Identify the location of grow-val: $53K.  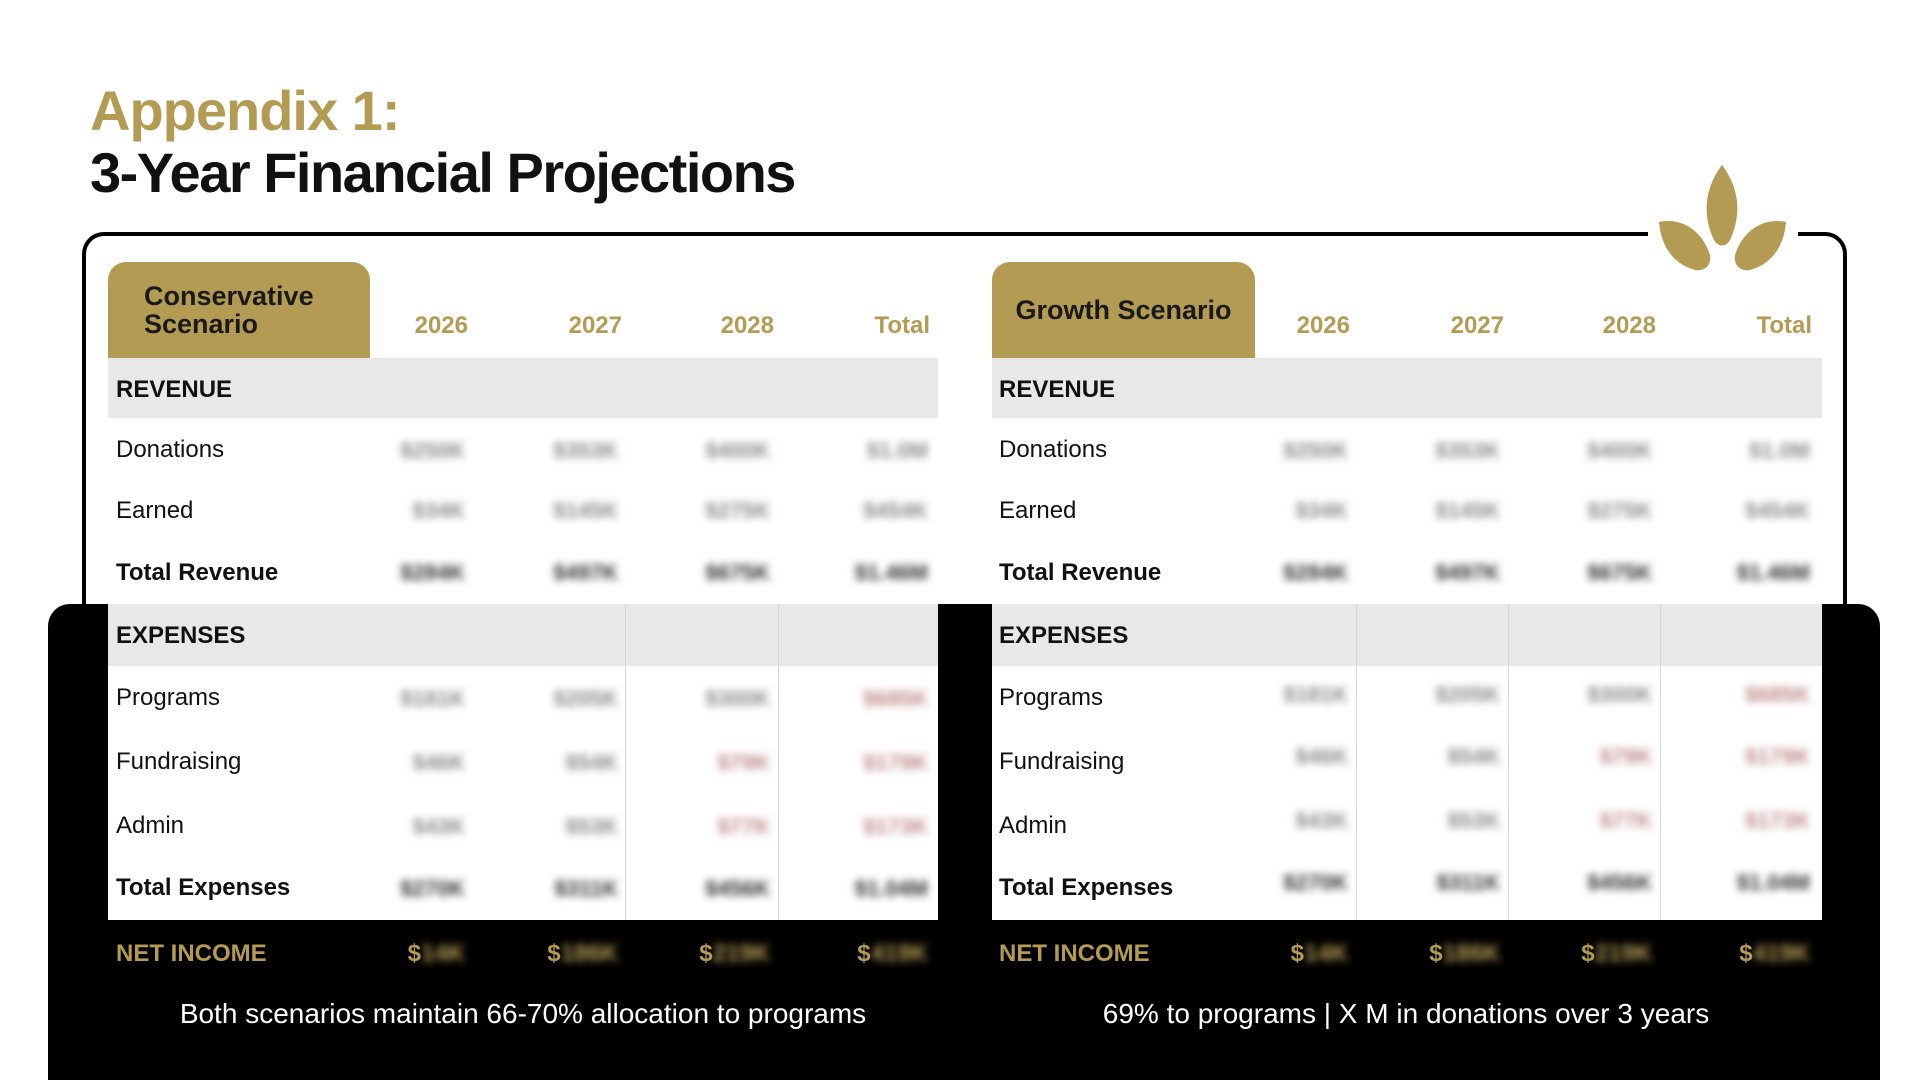
(1473, 820).